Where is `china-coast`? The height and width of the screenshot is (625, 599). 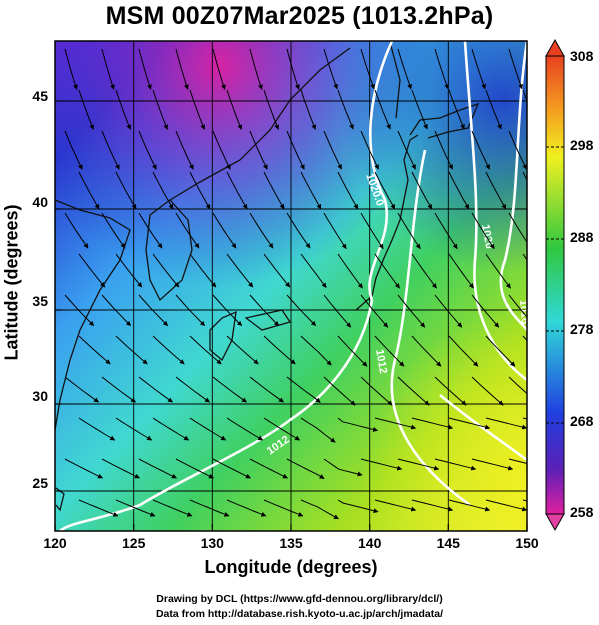
china-coast is located at coordinates (93, 315).